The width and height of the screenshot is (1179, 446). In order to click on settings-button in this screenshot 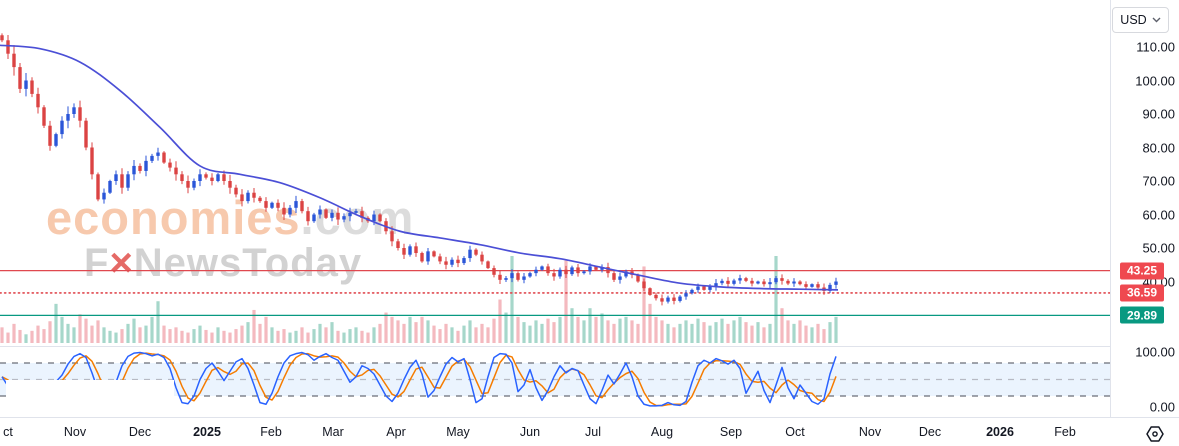, I will do `click(1155, 434)`.